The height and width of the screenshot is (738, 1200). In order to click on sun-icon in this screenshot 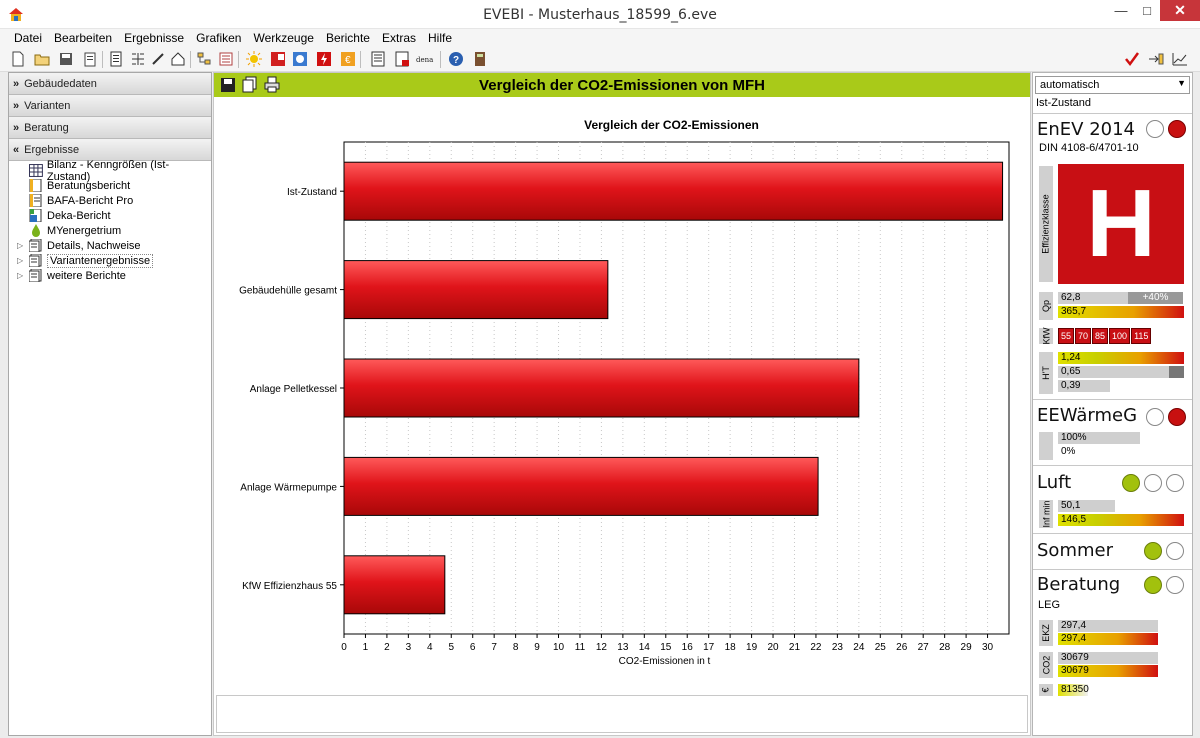, I will do `click(254, 59)`.